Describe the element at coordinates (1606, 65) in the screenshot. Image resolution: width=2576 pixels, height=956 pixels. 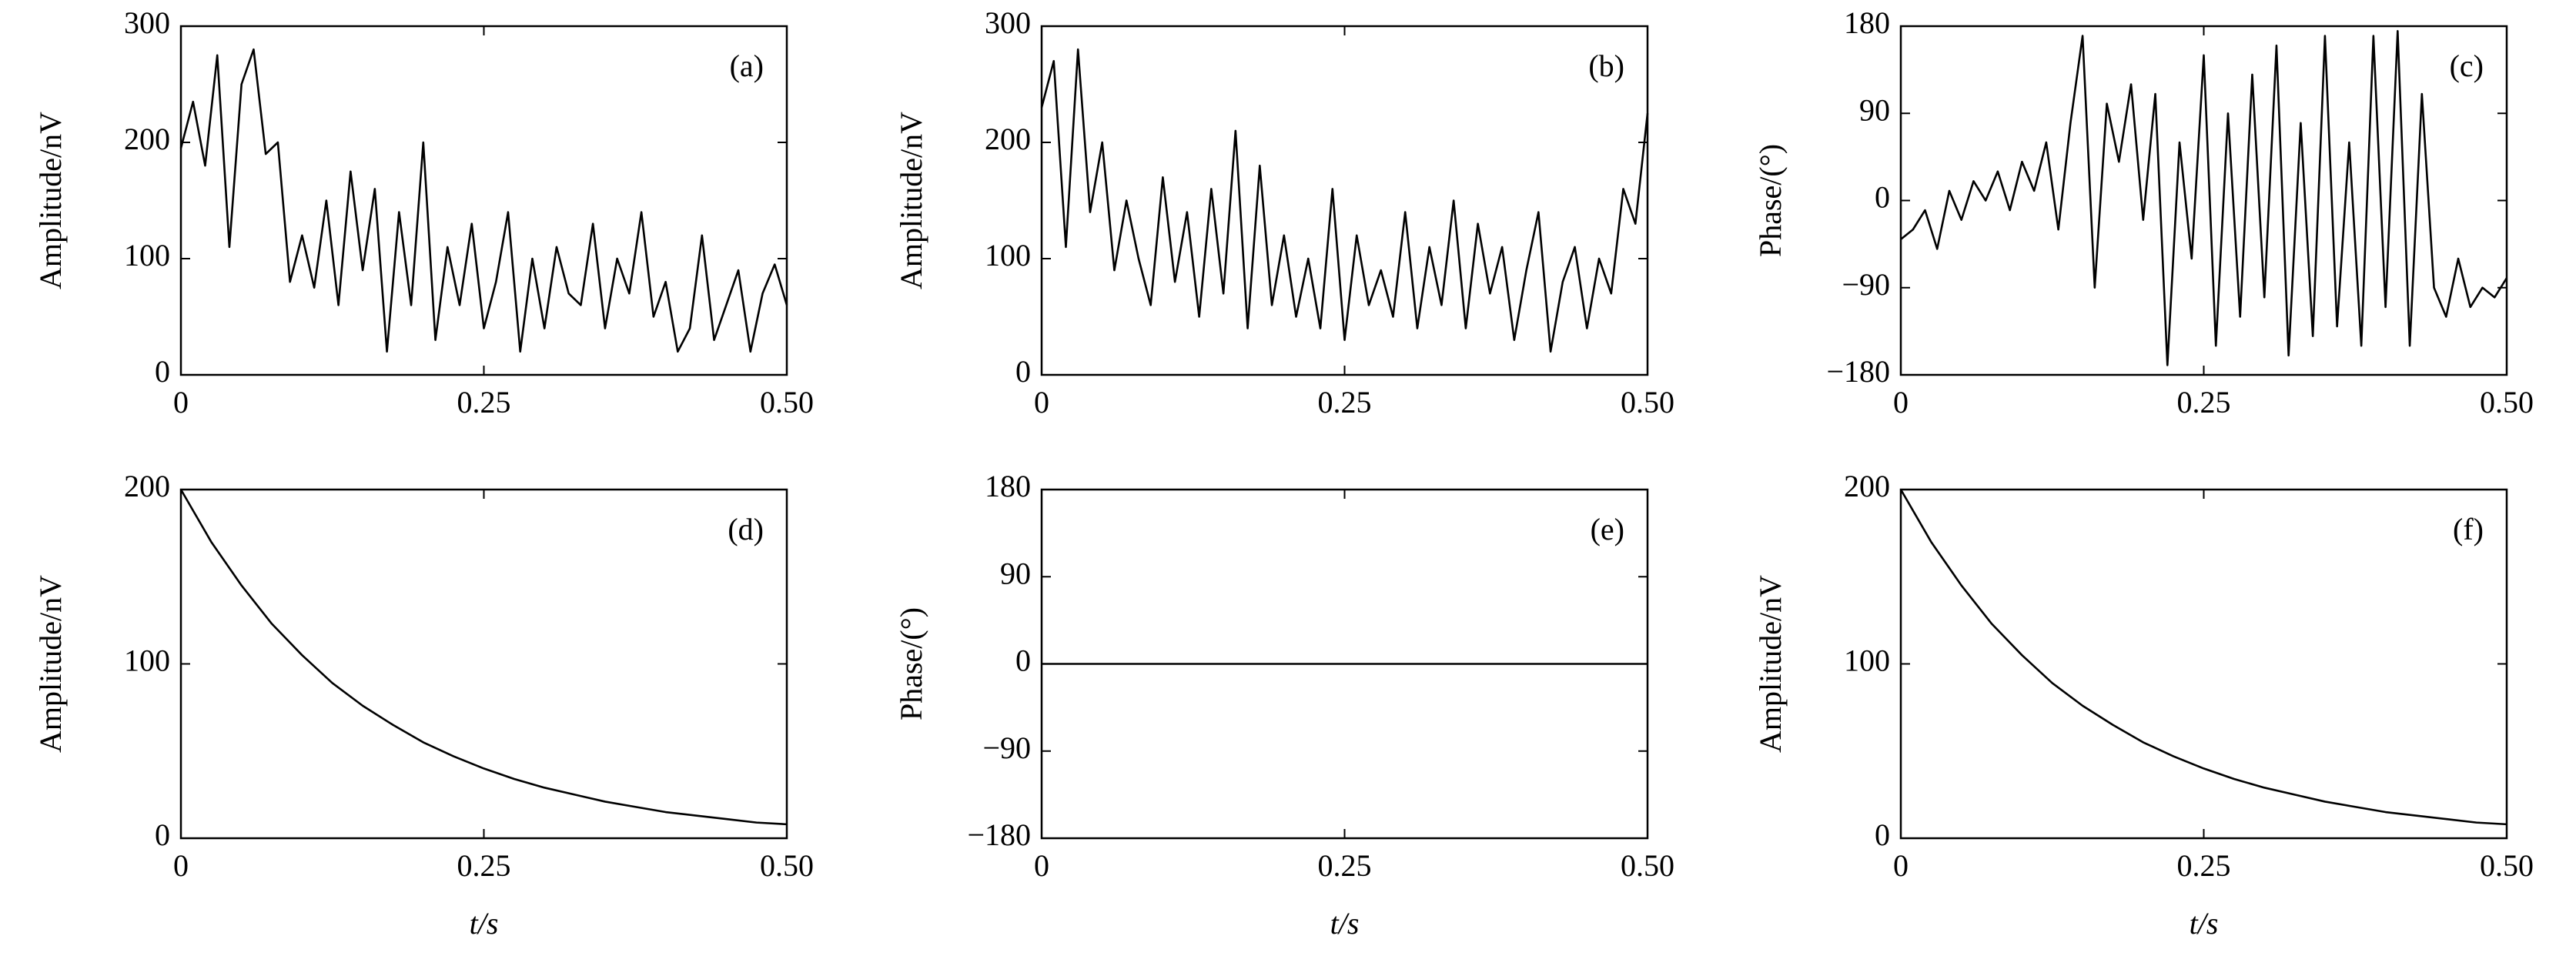
I see `panel-label: (b)` at that location.